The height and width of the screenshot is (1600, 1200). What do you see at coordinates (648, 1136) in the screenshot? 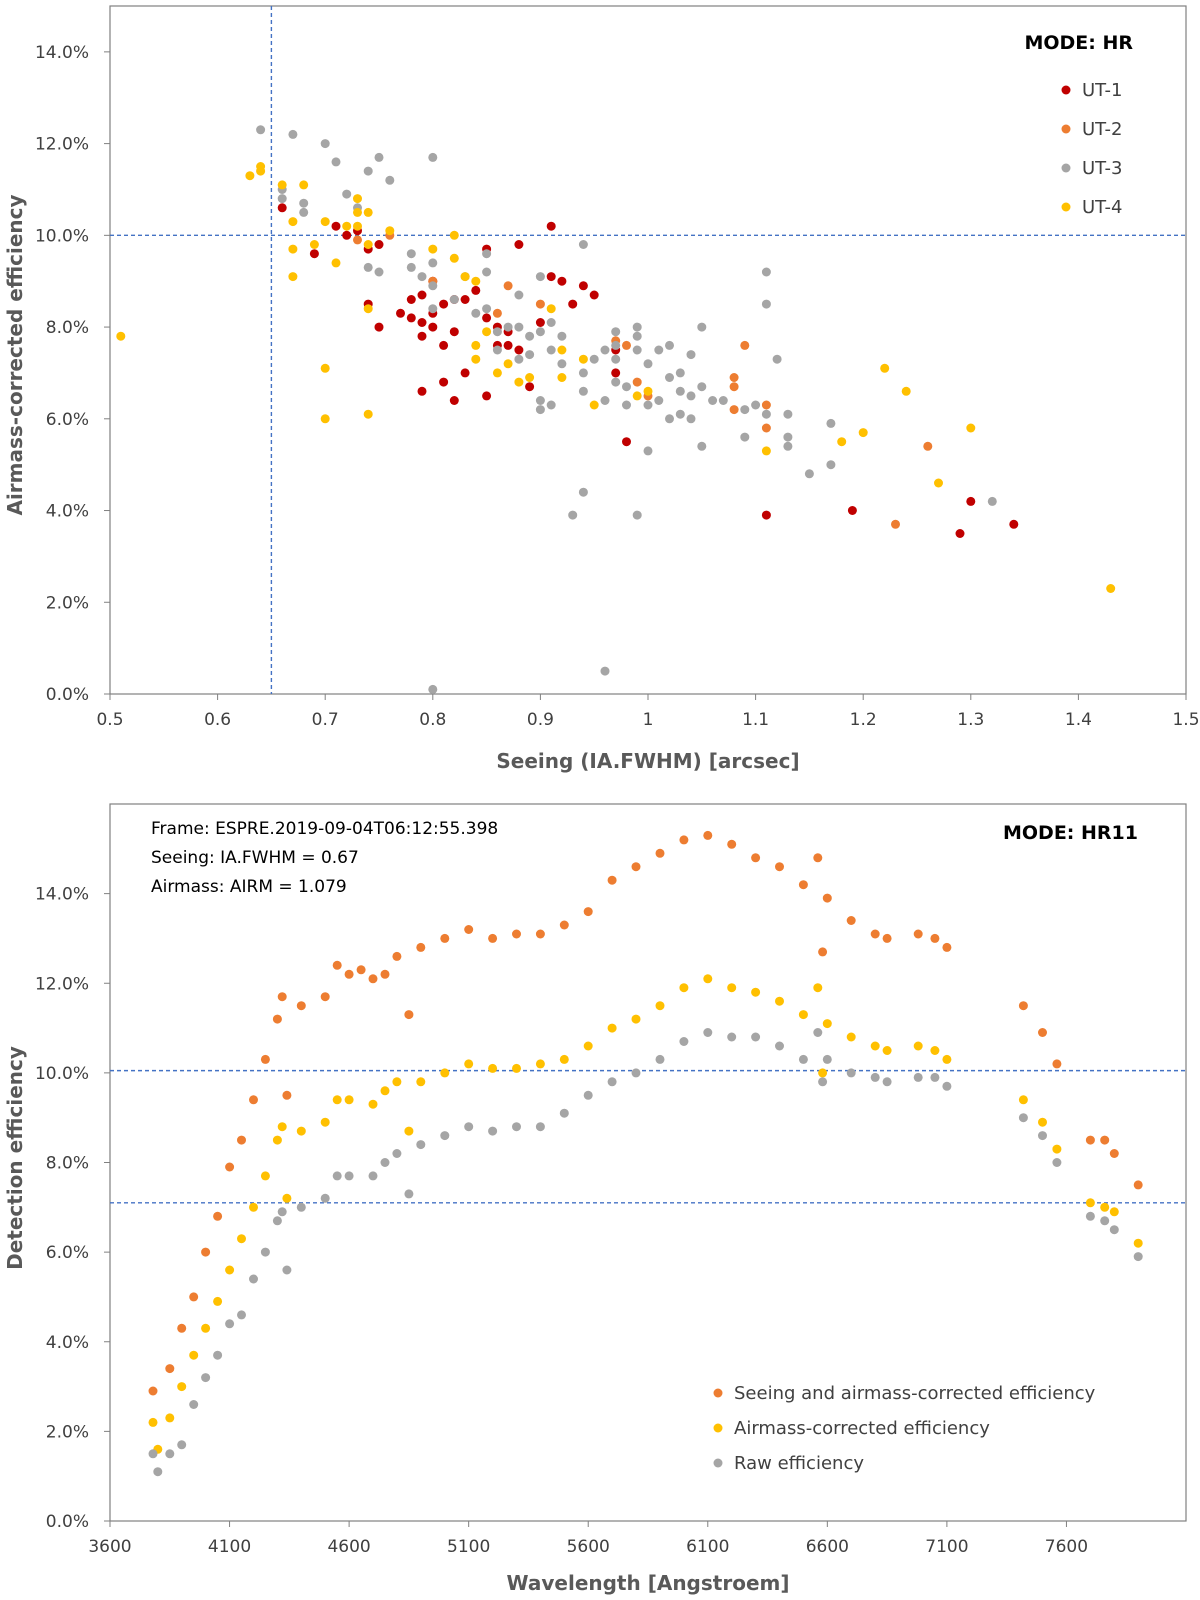
I see `reference-lines` at bounding box center [648, 1136].